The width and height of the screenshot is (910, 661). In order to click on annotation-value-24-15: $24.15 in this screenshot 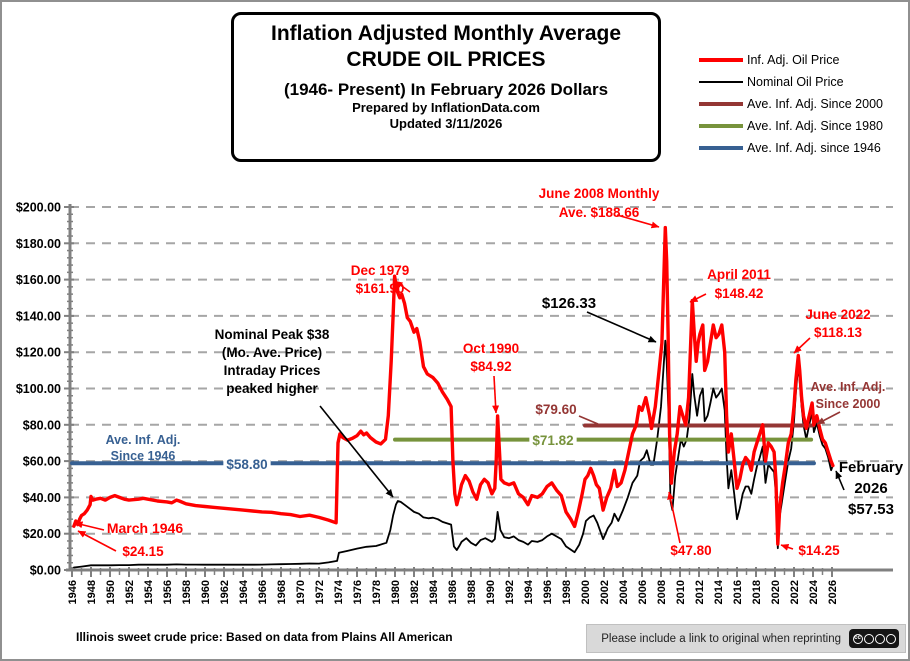, I will do `click(143, 551)`.